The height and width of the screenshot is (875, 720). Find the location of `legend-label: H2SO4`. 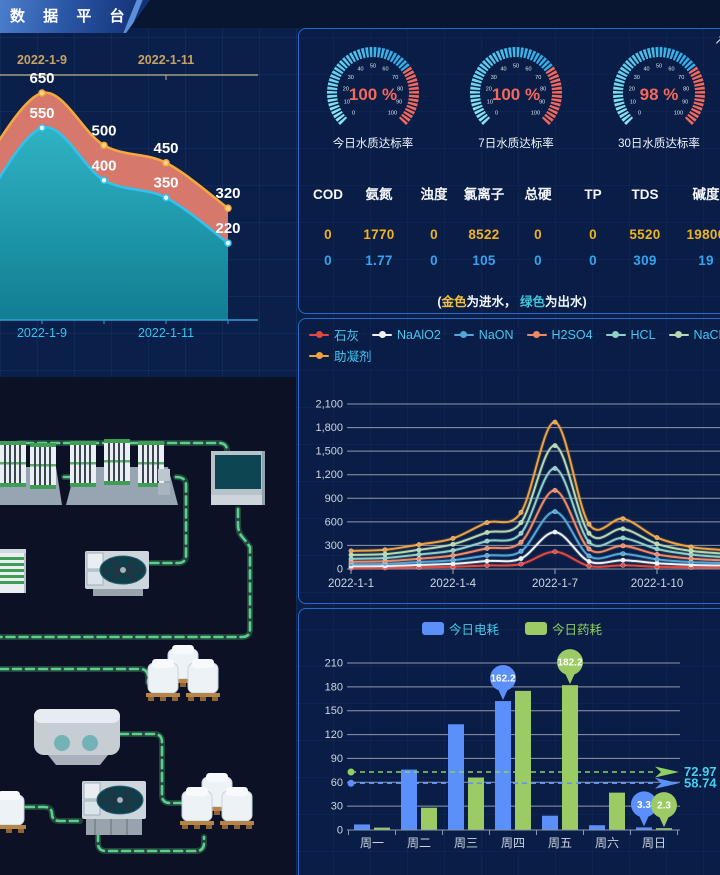

legend-label: H2SO4 is located at coordinates (572, 334).